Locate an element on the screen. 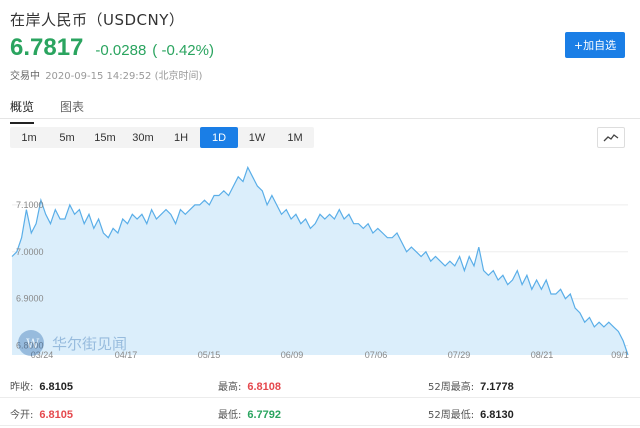 The height and width of the screenshot is (428, 640). y-tick-label: 6.9000 is located at coordinates (30, 299).